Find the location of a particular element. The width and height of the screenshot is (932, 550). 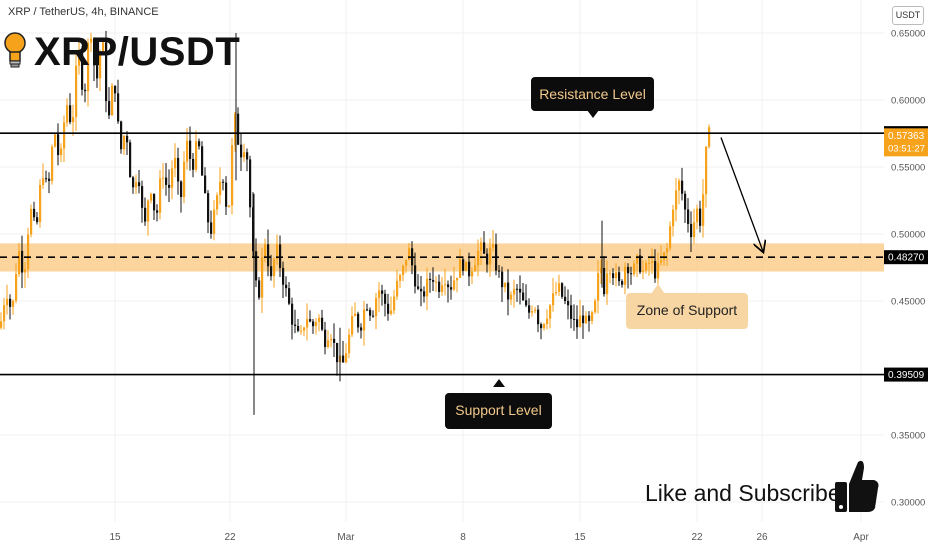

lightbulb-icon is located at coordinates (15, 50).